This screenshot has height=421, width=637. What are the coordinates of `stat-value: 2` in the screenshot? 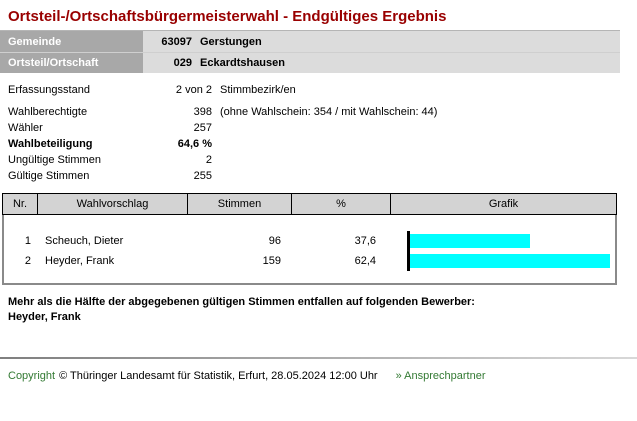 It's located at (208, 160).